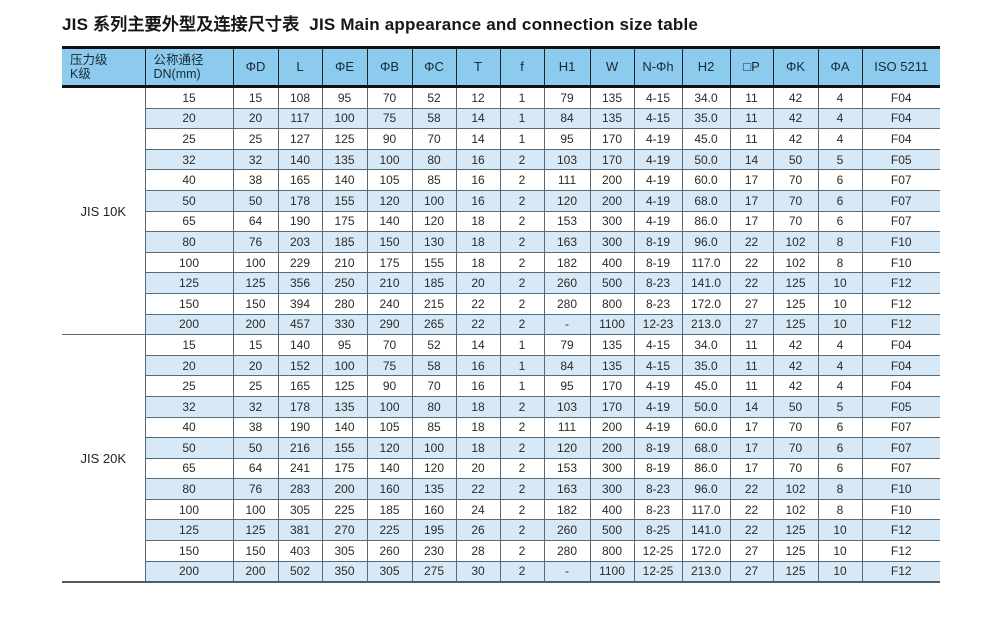 This screenshot has width=1000, height=620. I want to click on cell: 17, so click(751, 427).